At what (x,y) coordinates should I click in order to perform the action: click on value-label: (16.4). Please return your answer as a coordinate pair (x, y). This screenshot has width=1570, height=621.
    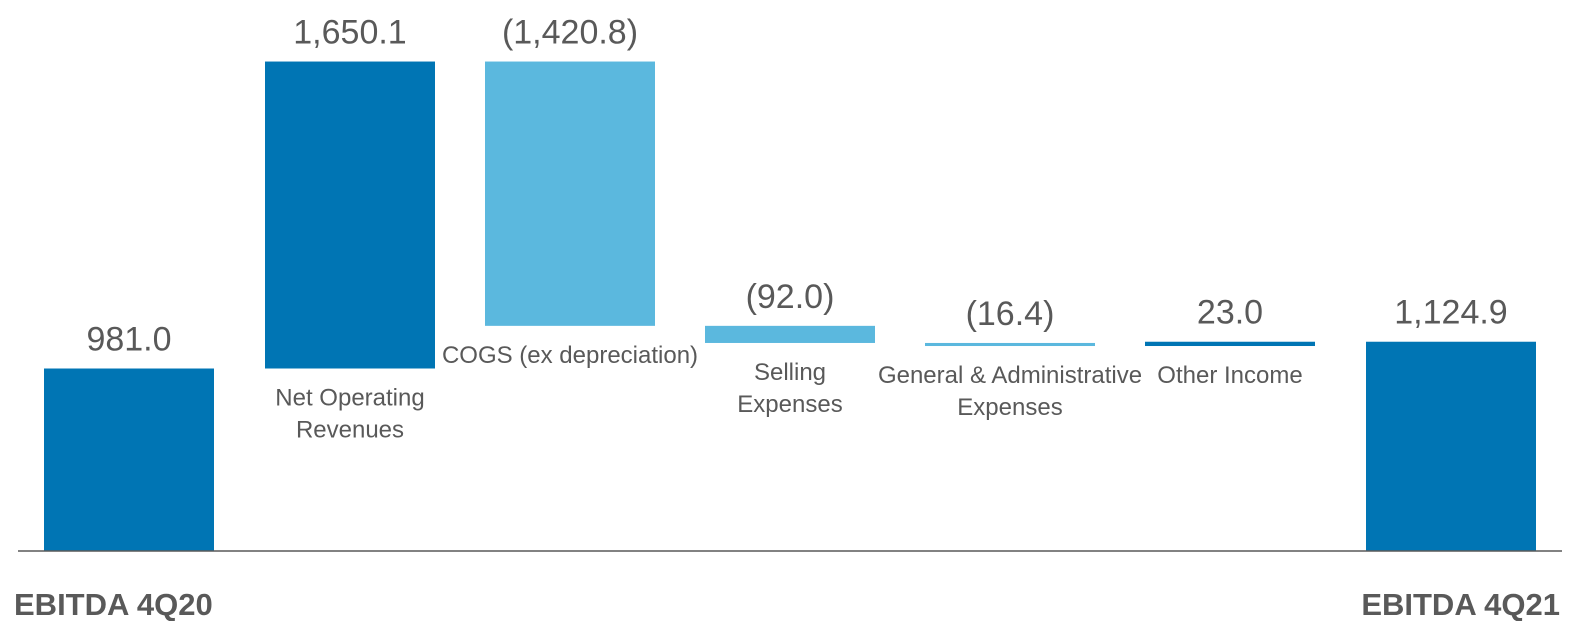
    Looking at the image, I should click on (1010, 314).